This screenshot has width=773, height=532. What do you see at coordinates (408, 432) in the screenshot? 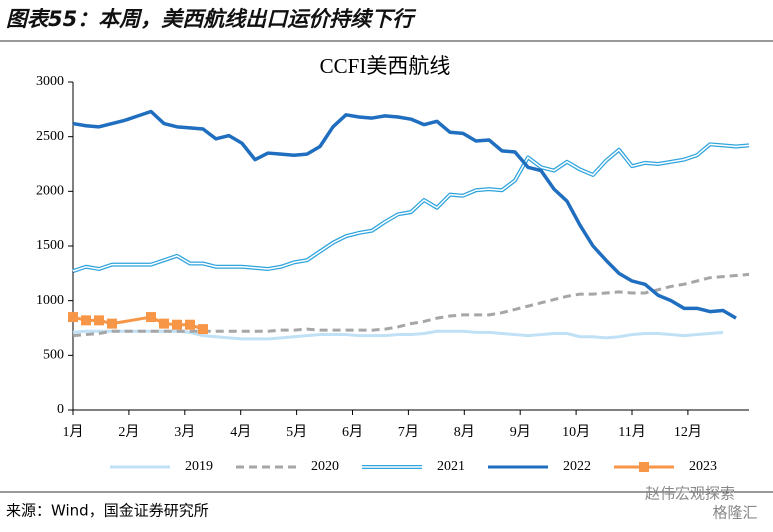
I see `x-tick-label: 7月` at bounding box center [408, 432].